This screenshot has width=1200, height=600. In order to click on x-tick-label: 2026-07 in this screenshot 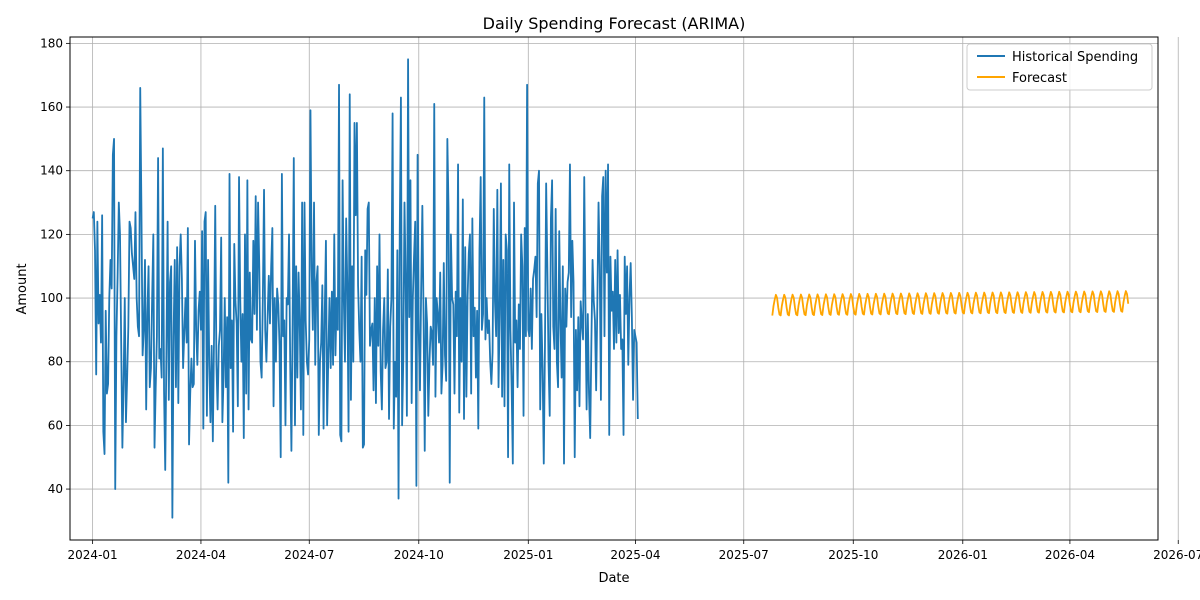, I will do `click(1176, 555)`.